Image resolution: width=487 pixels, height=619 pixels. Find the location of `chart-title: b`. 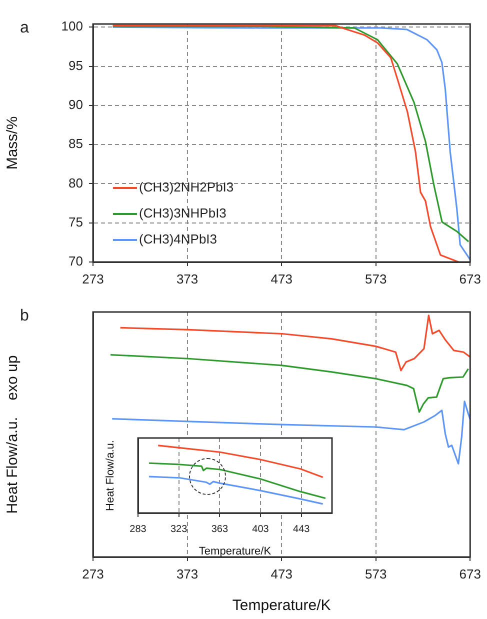

chart-title: b is located at coordinates (24, 315).